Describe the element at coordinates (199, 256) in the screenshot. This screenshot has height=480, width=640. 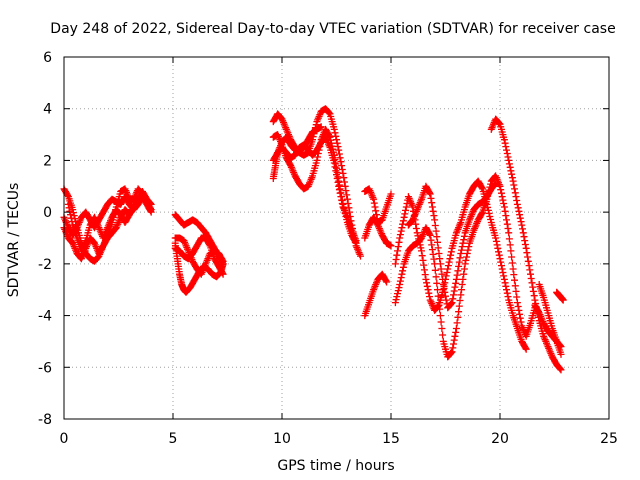
I see `series-trace-g` at that location.